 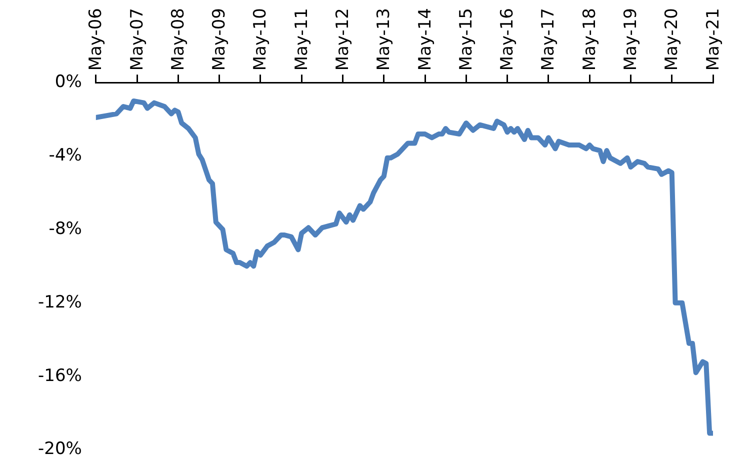 What do you see at coordinates (68, 82) in the screenshot?
I see `y-tick-label: 0%` at bounding box center [68, 82].